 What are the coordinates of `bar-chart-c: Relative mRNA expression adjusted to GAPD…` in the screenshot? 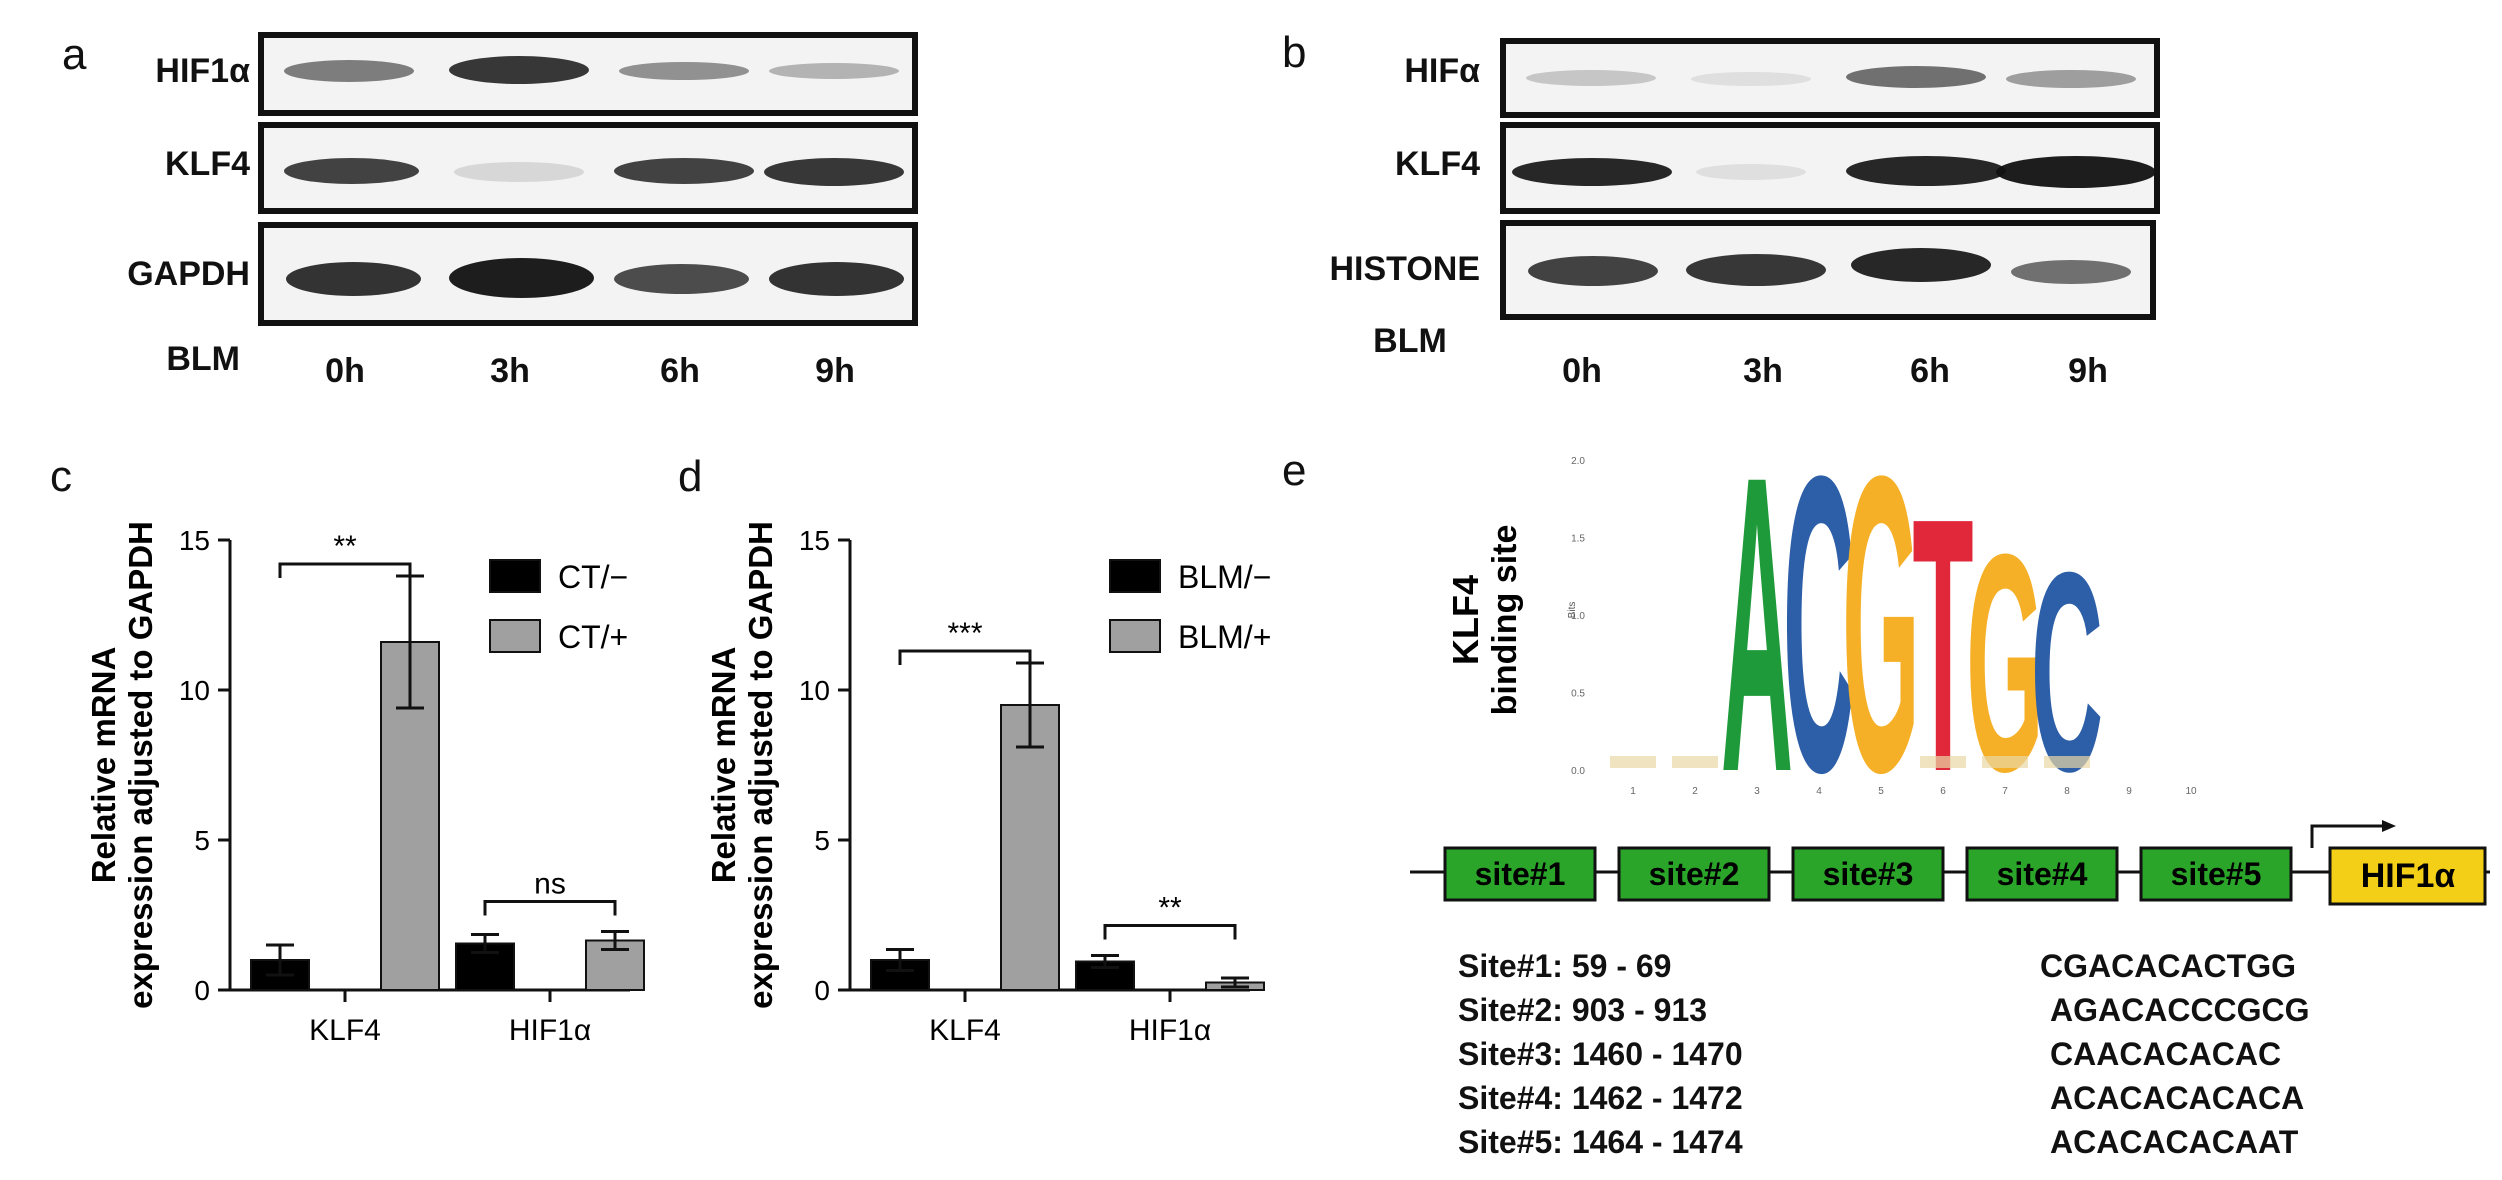 It's located at (365, 784).